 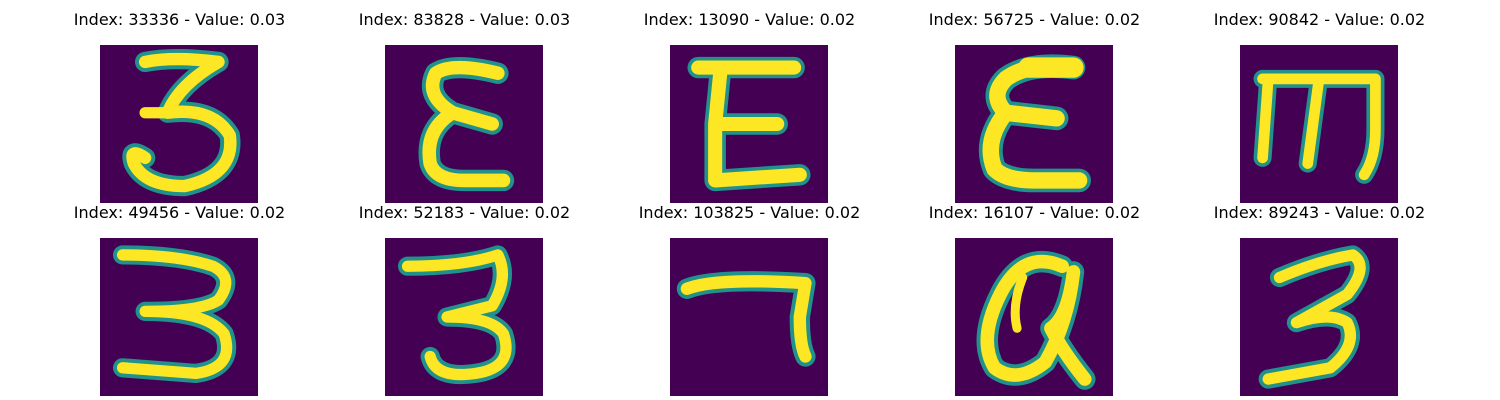 I want to click on panel-title: Index: 103825 - Value: 0.02, so click(x=749, y=212).